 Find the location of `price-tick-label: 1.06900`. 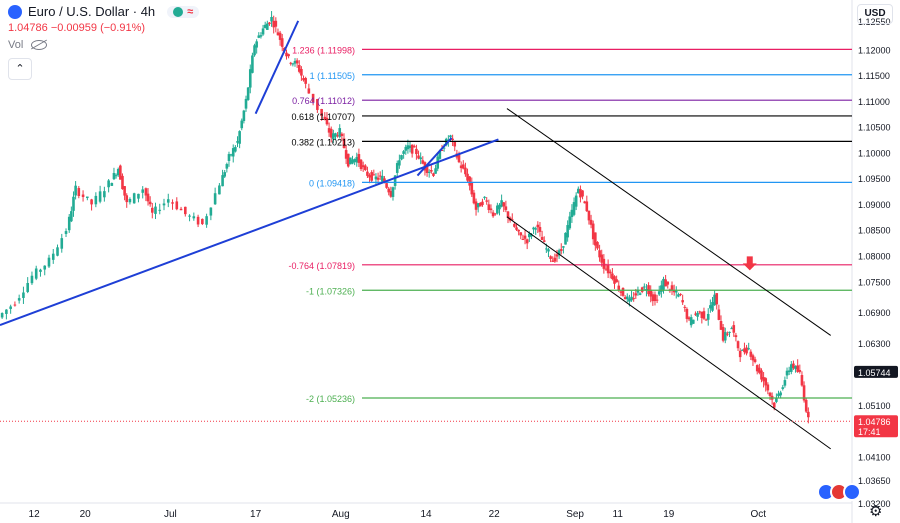

price-tick-label: 1.06900 is located at coordinates (874, 313).